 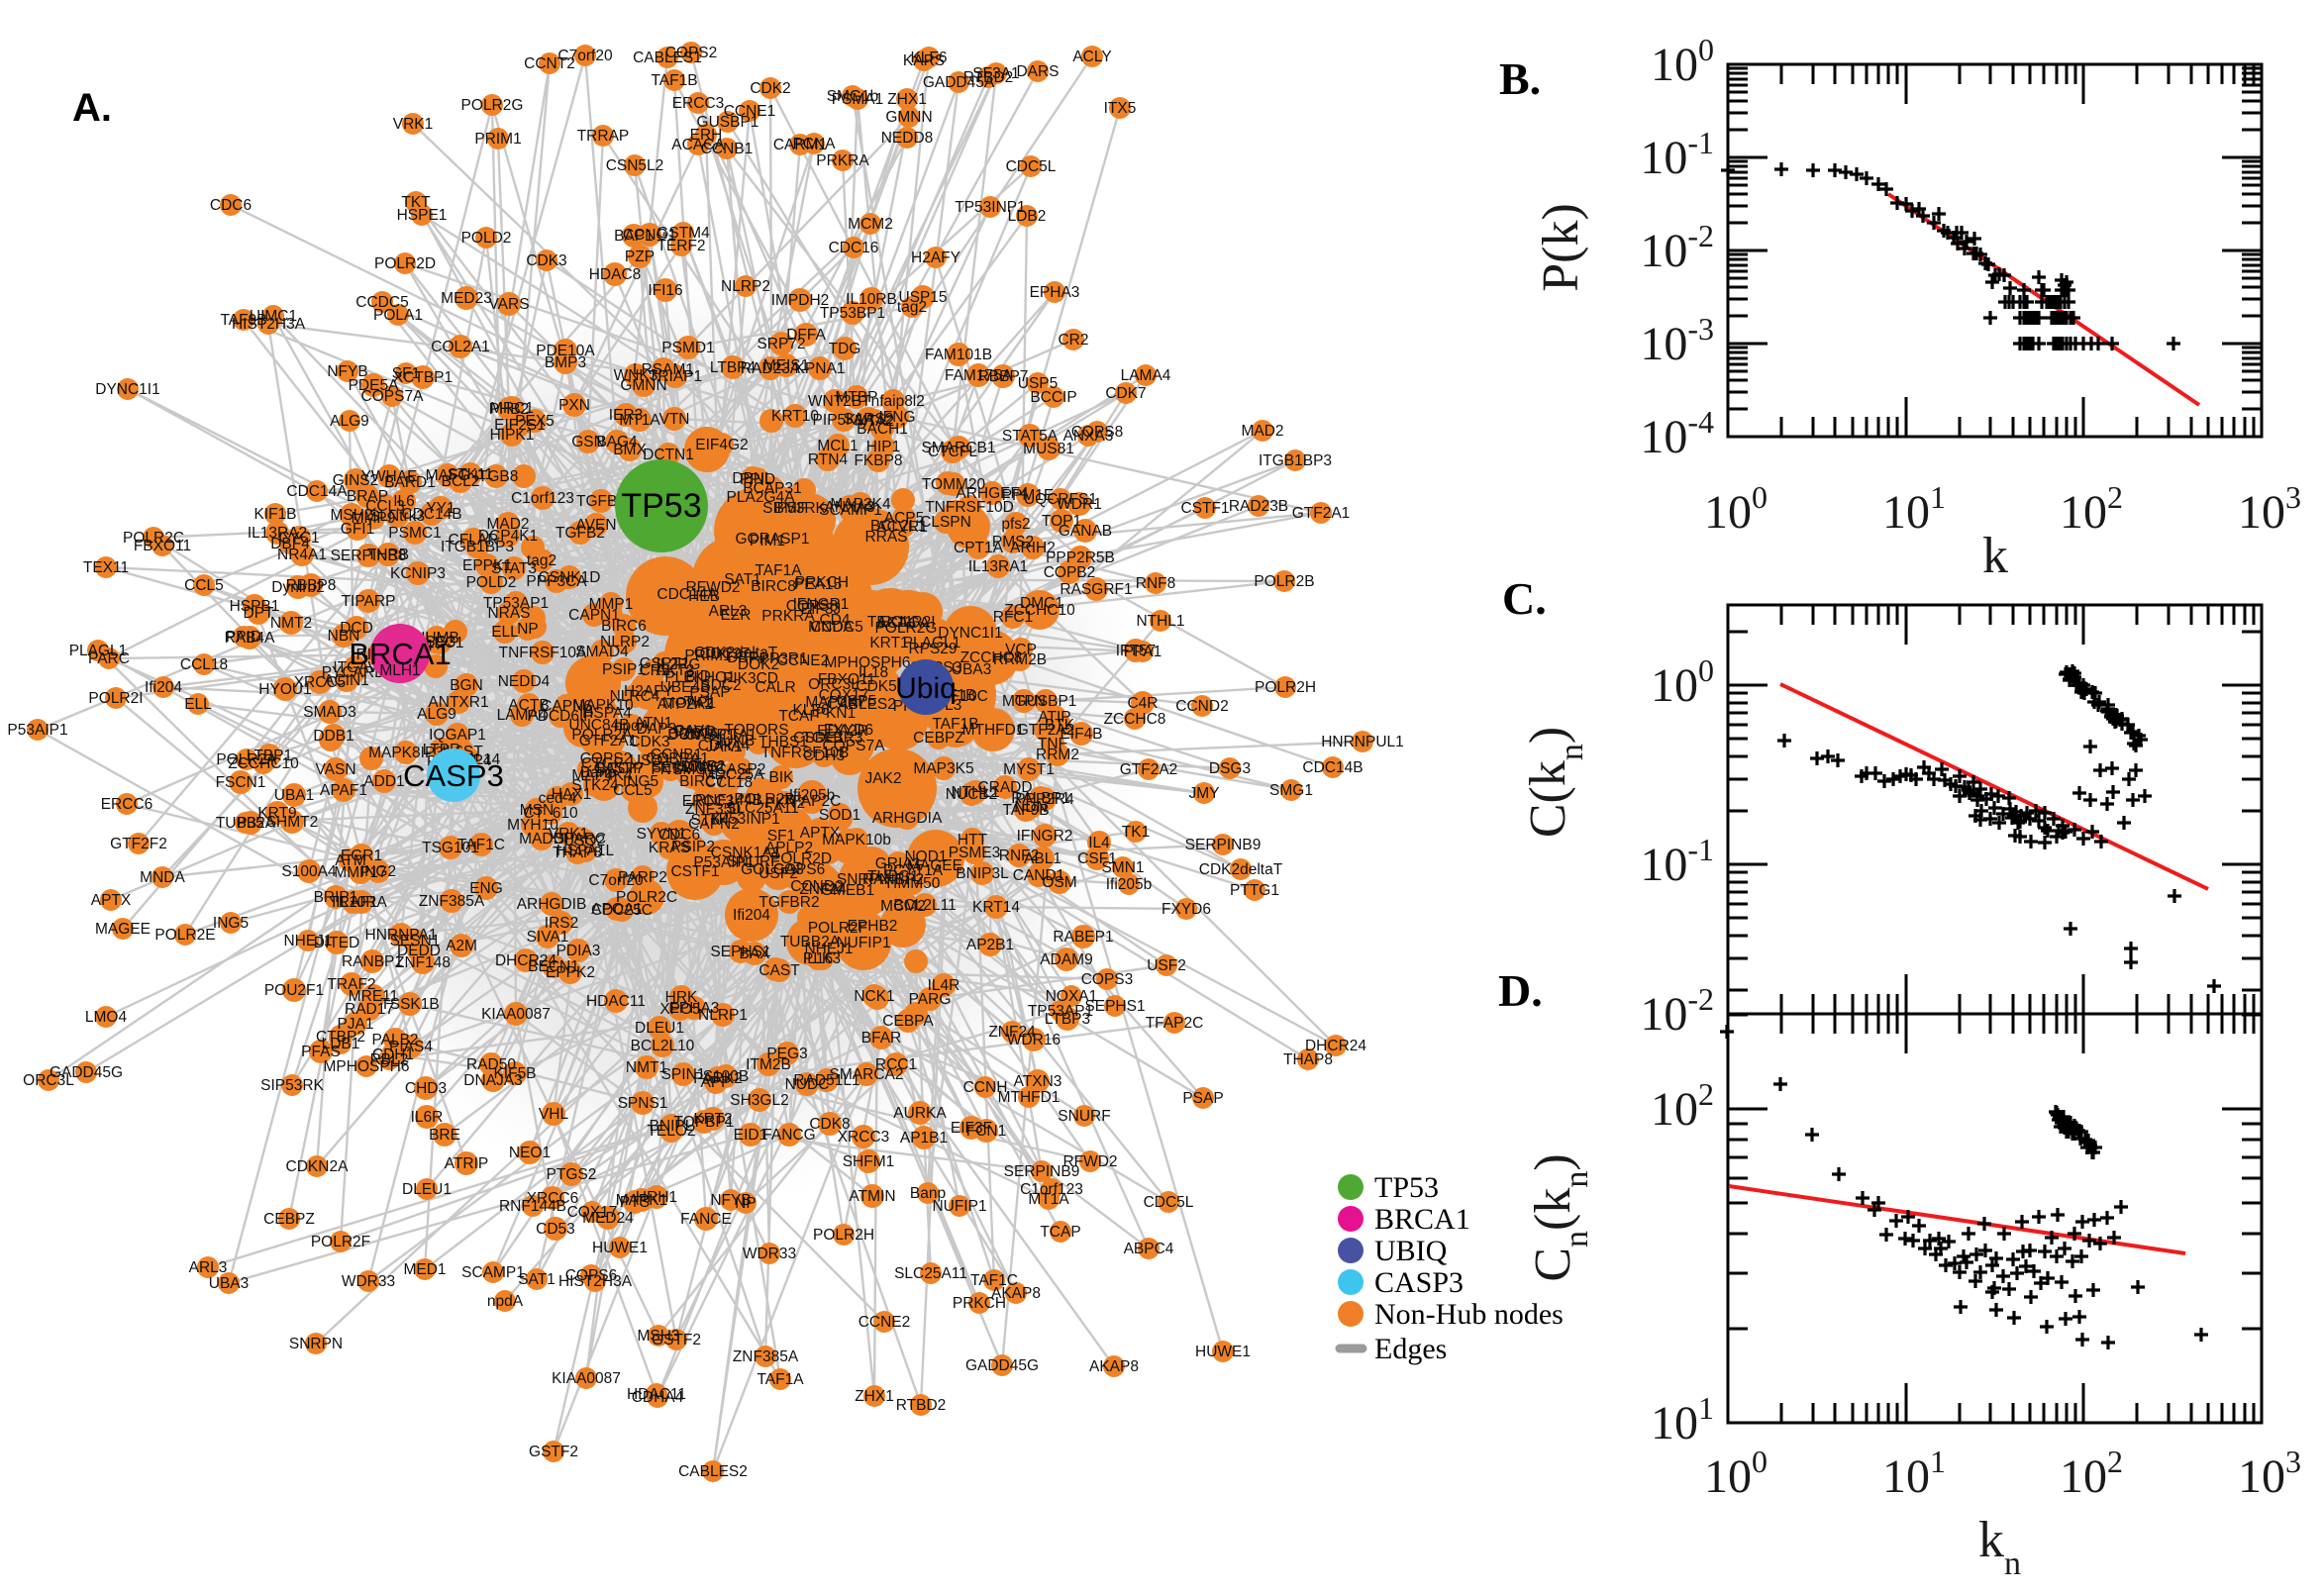 I want to click on svg-text: SHFM1, so click(x=869, y=1161).